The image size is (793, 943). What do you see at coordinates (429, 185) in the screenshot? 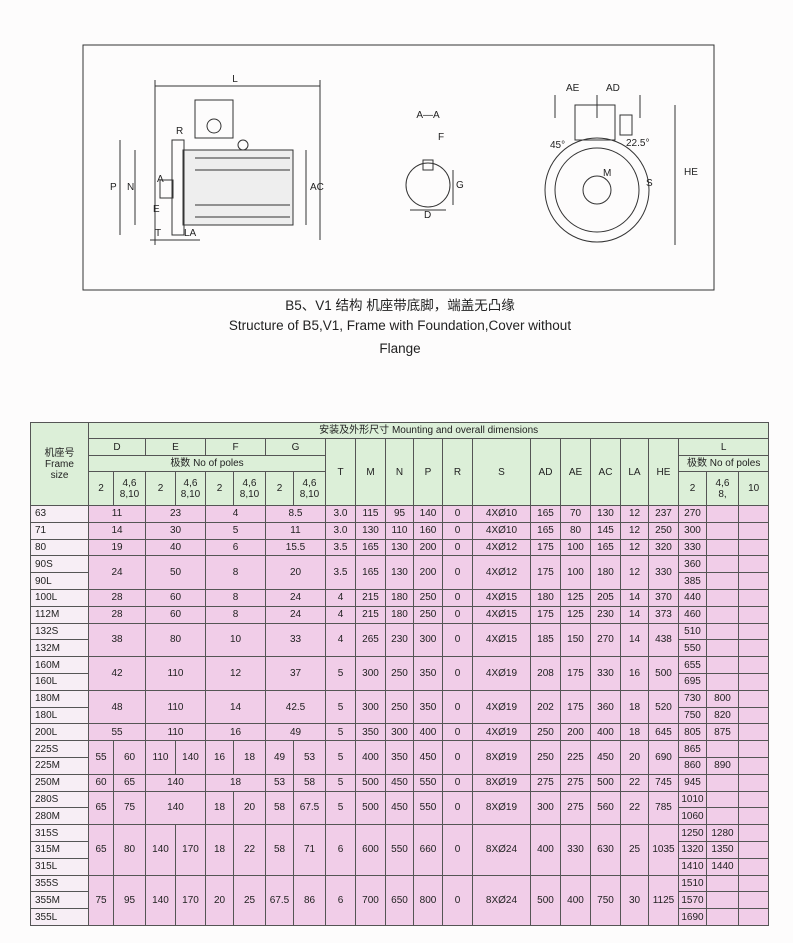
I see `section-view` at bounding box center [429, 185].